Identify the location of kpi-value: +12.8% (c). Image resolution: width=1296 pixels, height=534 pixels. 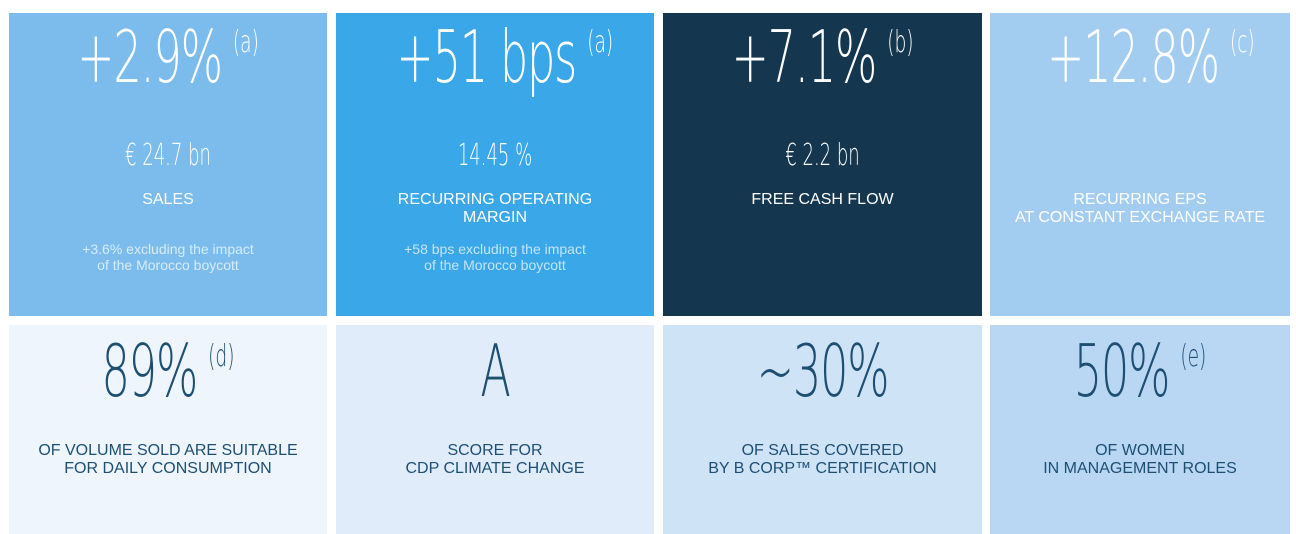
(1151, 57).